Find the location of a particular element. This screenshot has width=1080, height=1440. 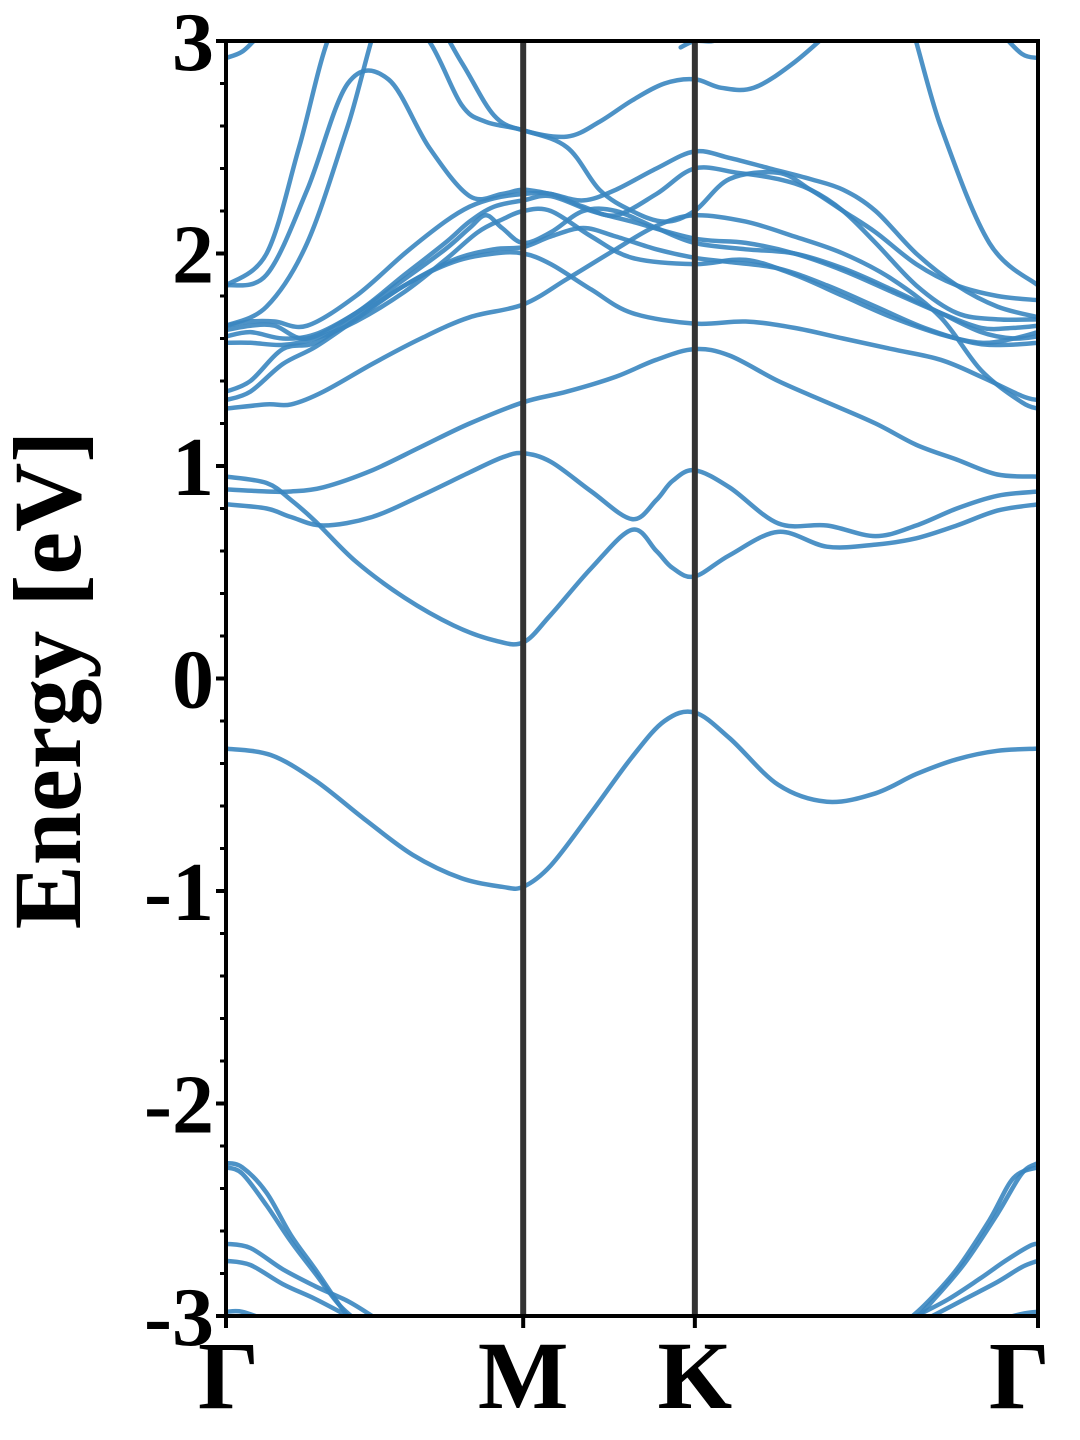

y-tick-label: -1 is located at coordinates (179, 892).